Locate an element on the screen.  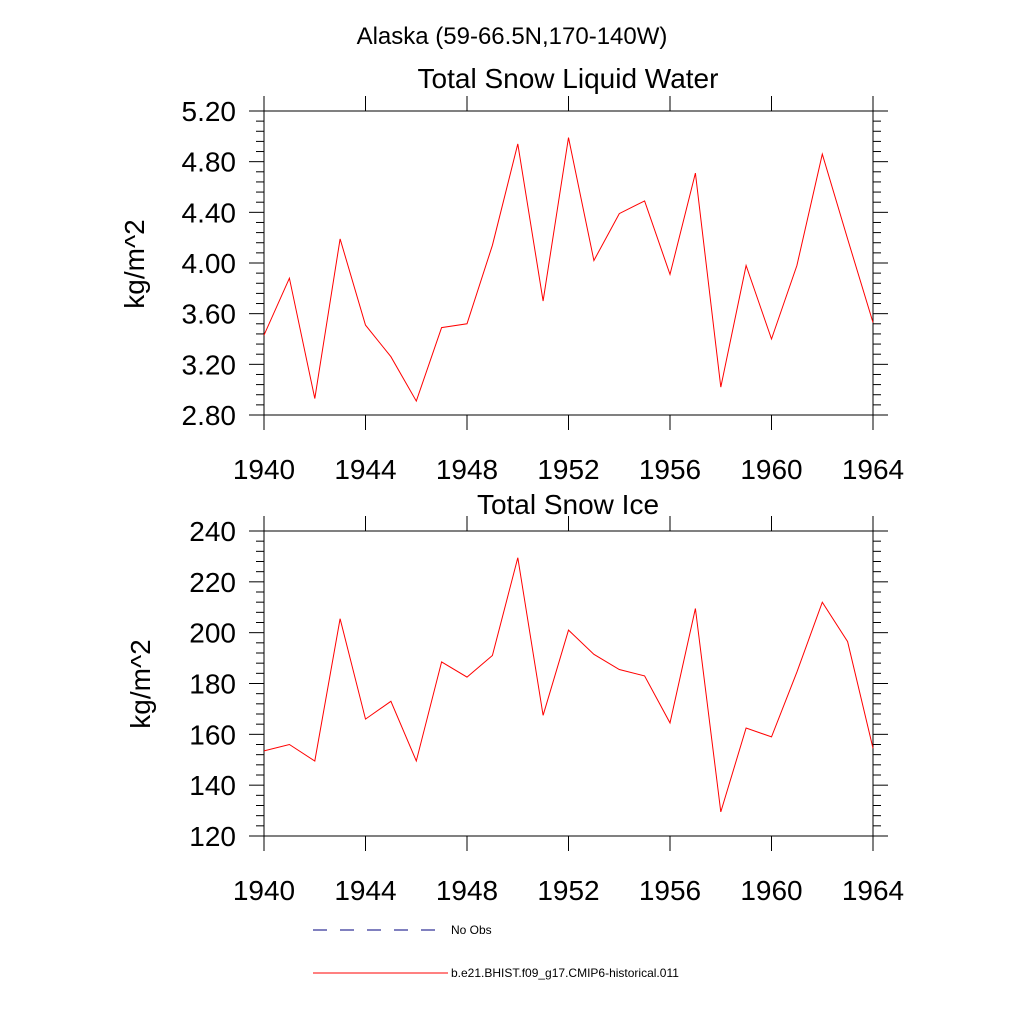
y-tick-label: 220 is located at coordinates (212, 582).